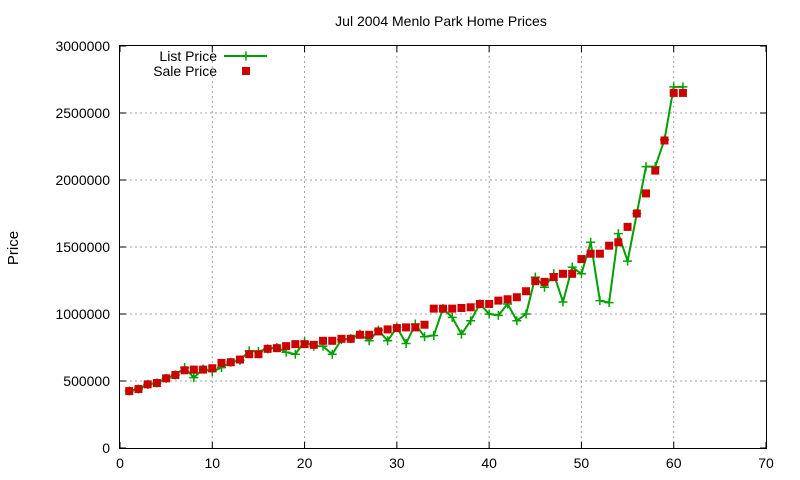 The image size is (800, 480). What do you see at coordinates (82, 314) in the screenshot?
I see `y-tick-label: 1000000` at bounding box center [82, 314].